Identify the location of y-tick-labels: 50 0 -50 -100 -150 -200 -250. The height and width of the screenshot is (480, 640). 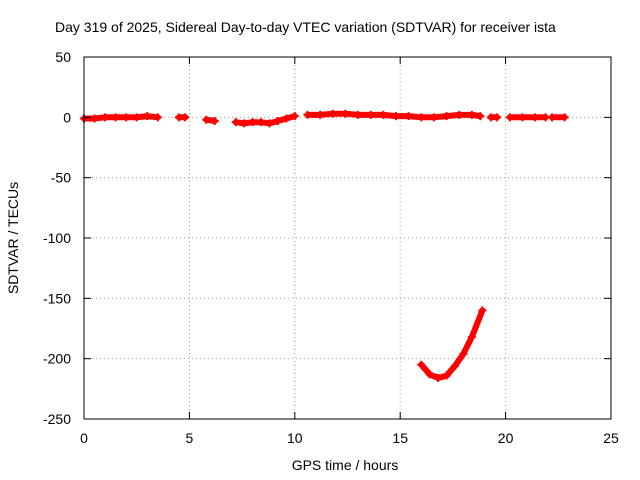
(57, 238).